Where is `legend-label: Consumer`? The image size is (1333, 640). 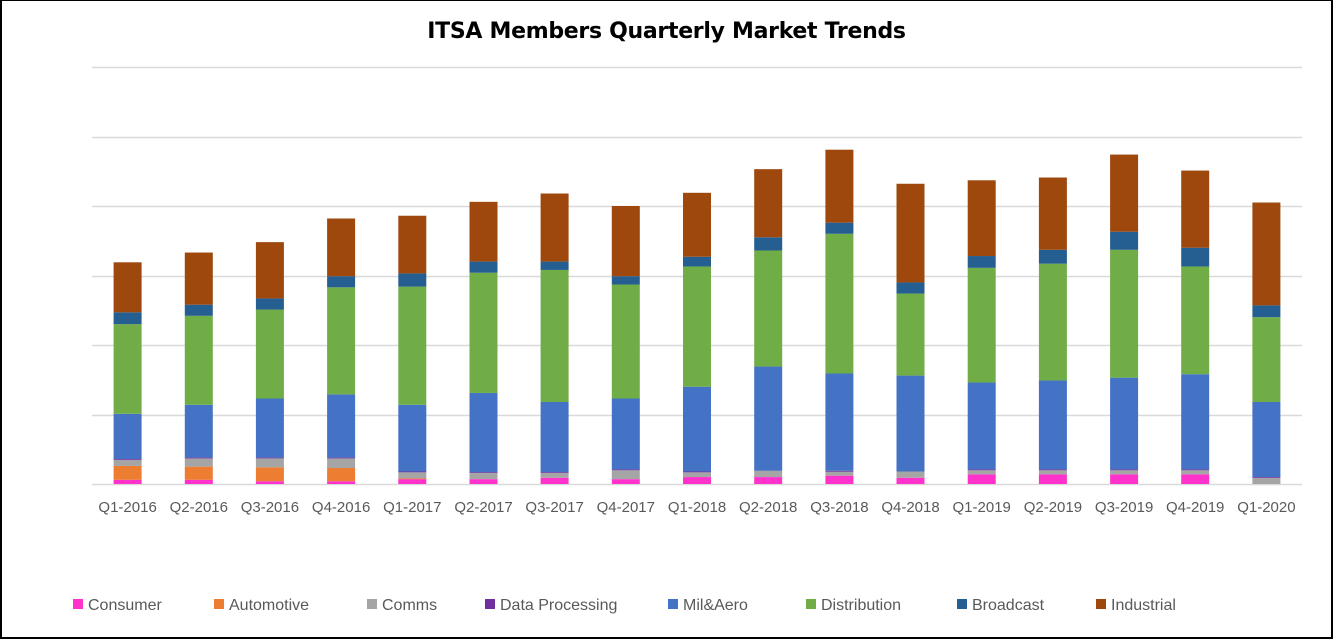 legend-label: Consumer is located at coordinates (125, 605).